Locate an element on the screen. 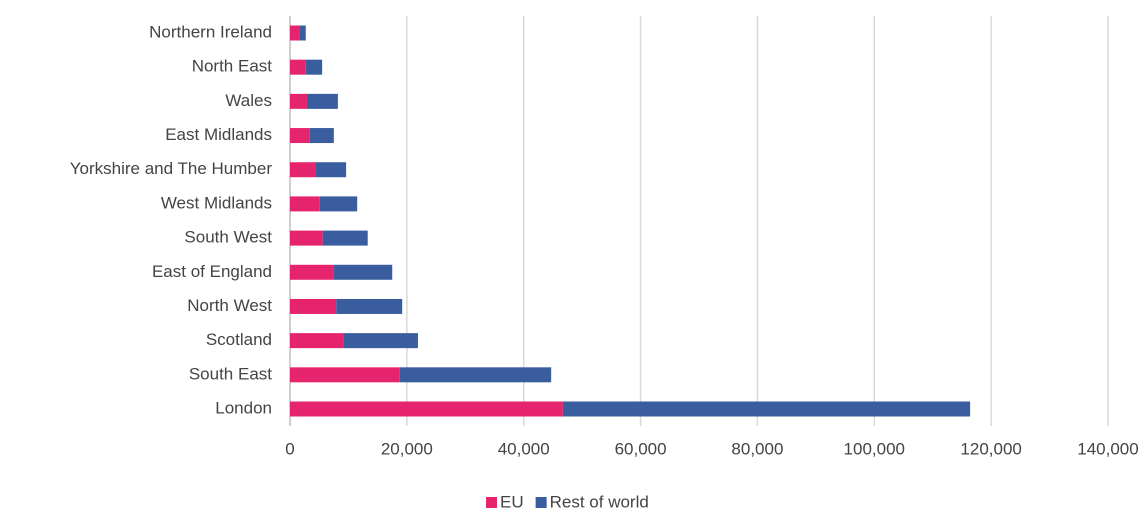  y-tick-label: Scotland is located at coordinates (239, 339).